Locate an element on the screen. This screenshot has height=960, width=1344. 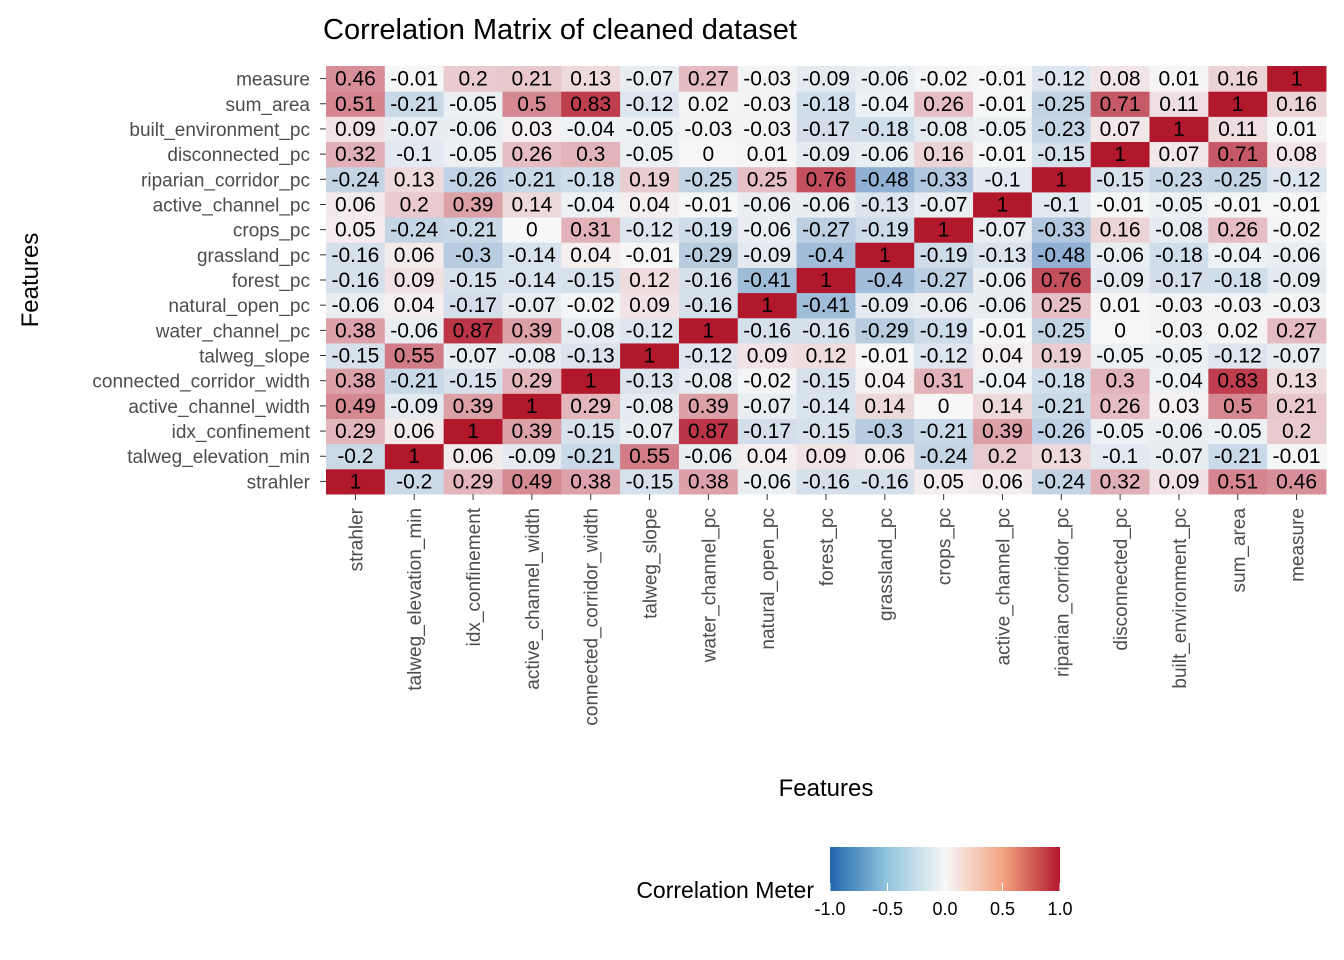
cell-value-label: -0.12 is located at coordinates (944, 356).